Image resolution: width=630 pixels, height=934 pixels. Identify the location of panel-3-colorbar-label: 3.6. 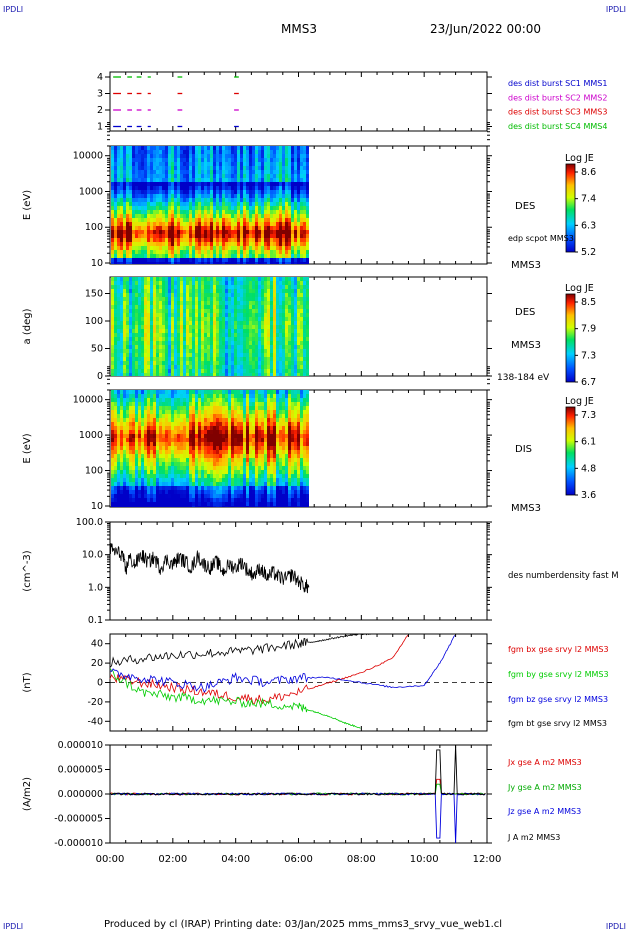
(588, 495).